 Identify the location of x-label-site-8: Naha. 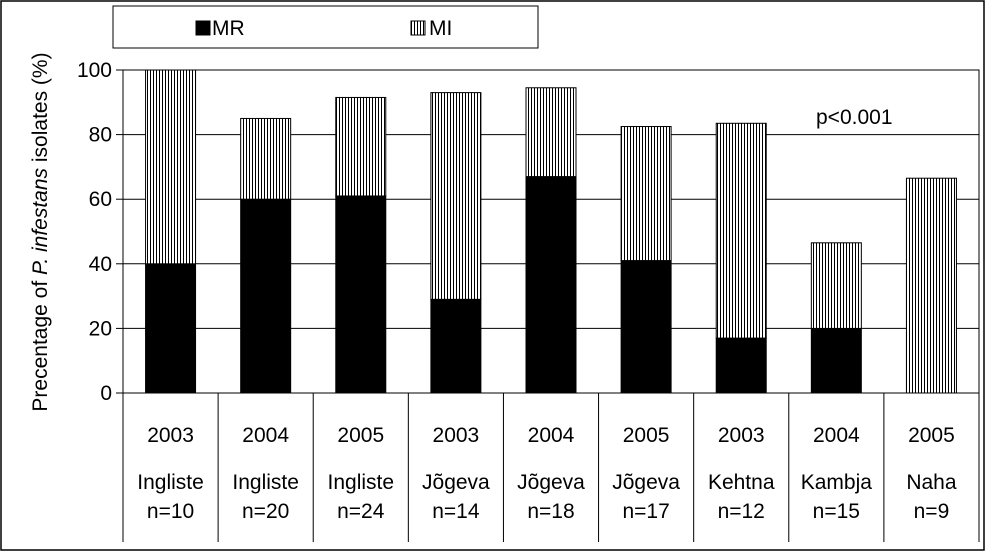
(931, 482).